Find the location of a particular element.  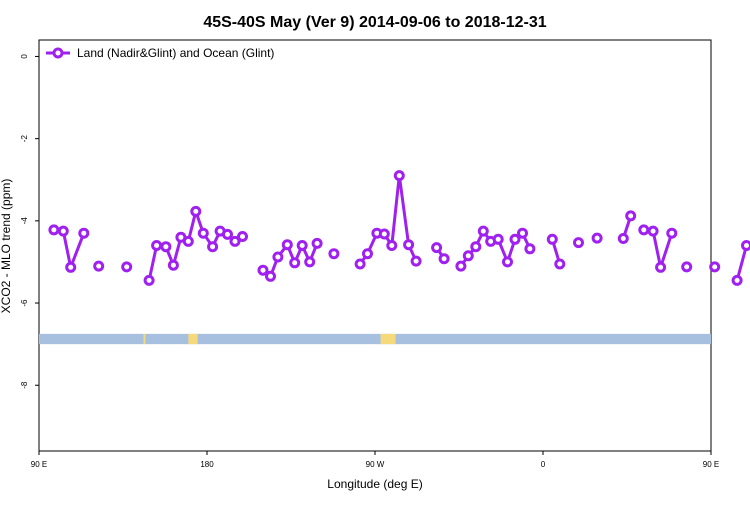

legend: Land (Nadir&Glint) and Ocean (Glint) is located at coordinates (160, 53).